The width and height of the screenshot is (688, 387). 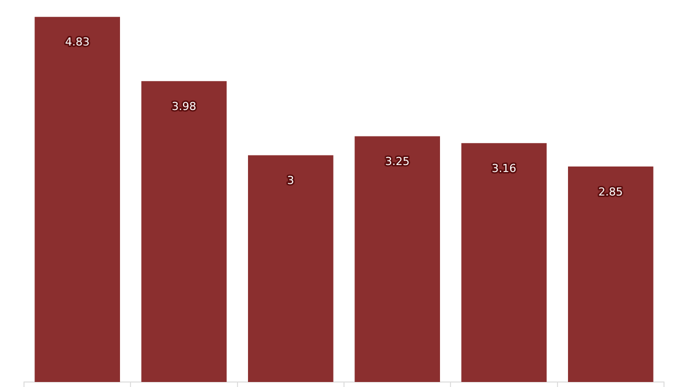 I want to click on data-label: 2.85, so click(x=610, y=191).